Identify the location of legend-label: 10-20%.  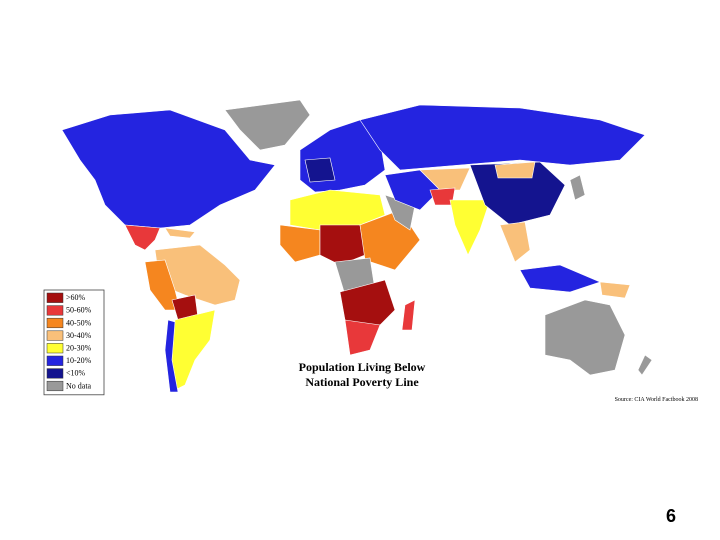
(79, 360).